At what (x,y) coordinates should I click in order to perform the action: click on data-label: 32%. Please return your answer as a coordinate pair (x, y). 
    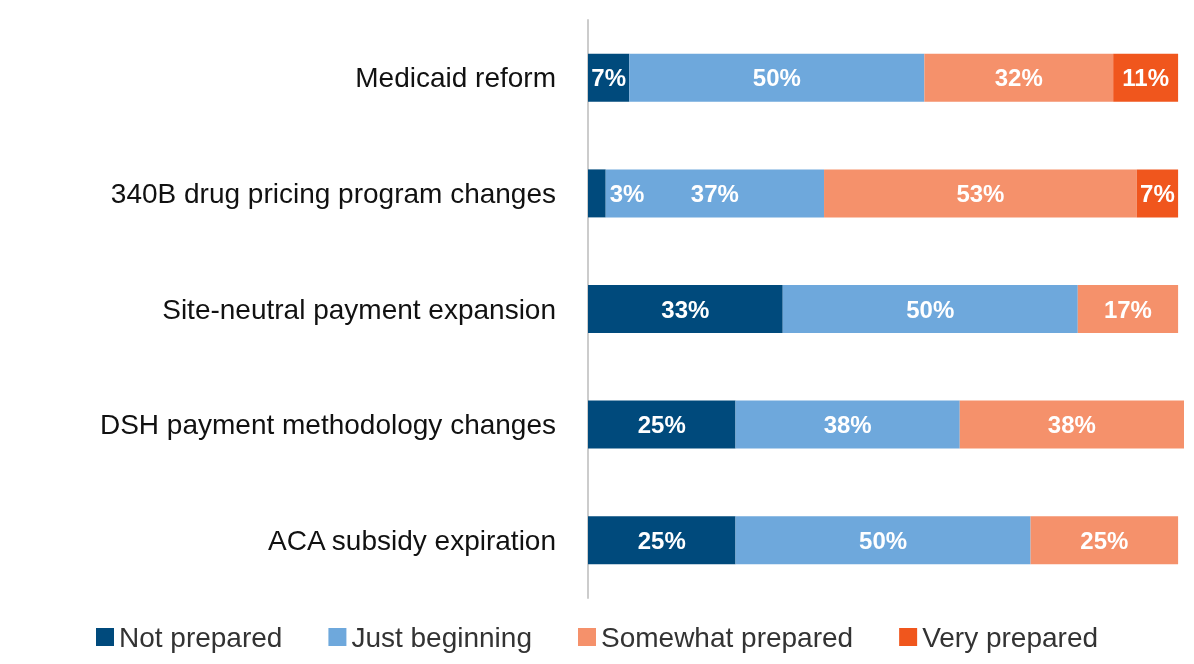
    Looking at the image, I should click on (1018, 78).